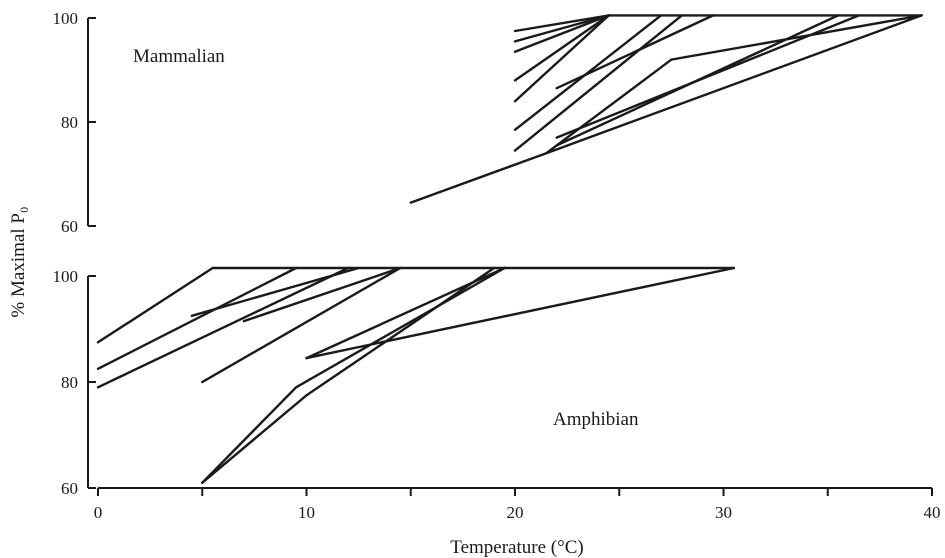  I want to click on y-axis-title: % Maximal P₀, so click(18, 261).